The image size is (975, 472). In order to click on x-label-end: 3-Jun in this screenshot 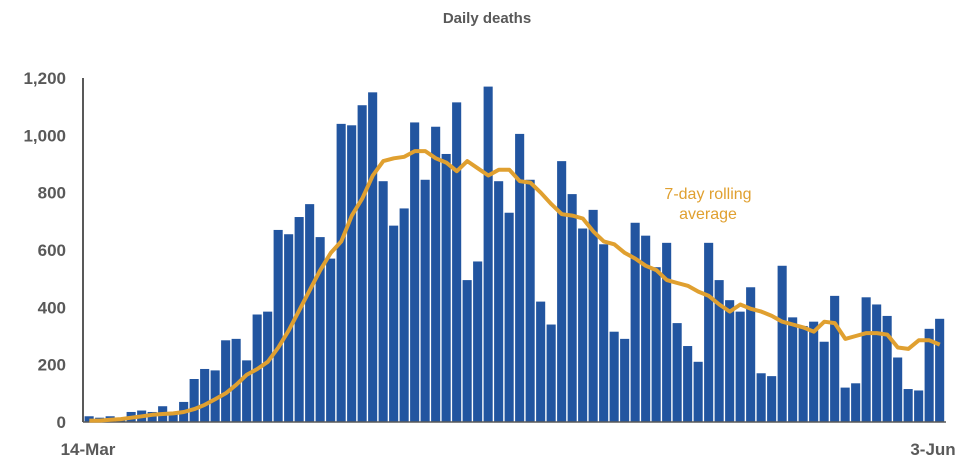, I will do `click(932, 449)`.